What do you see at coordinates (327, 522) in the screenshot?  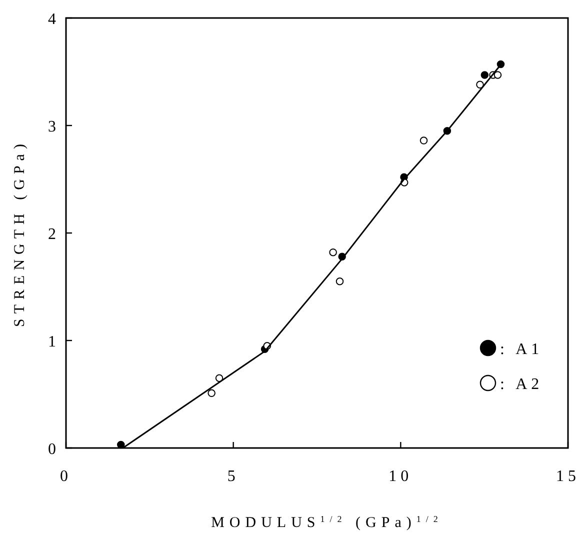 I see `x-axis-title: MODULUS$^{1/2}$ (GPa)$^{1/2}$` at bounding box center [327, 522].